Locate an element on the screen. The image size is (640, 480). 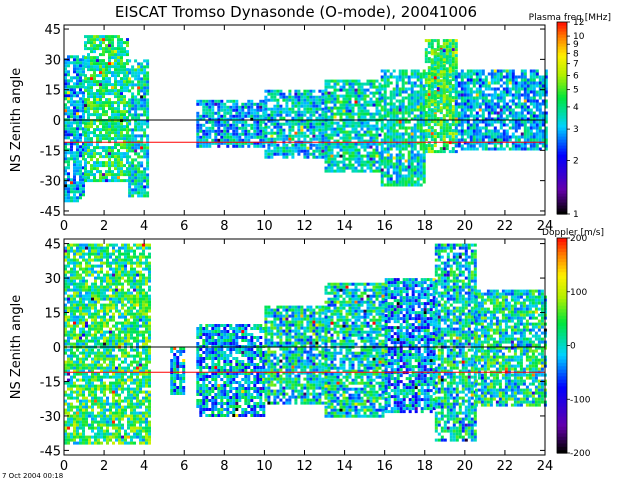
top-y-tick-label: -15 is located at coordinates (50, 151).